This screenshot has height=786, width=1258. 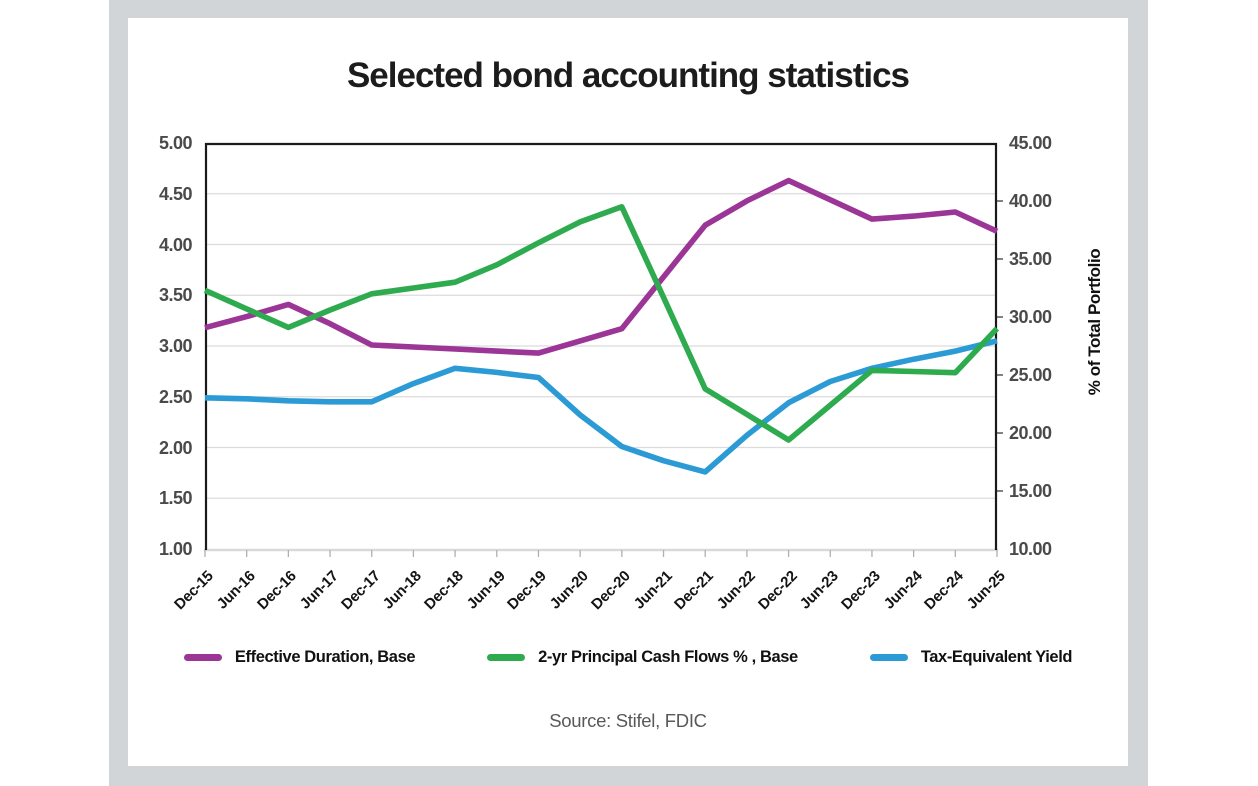 What do you see at coordinates (1030, 317) in the screenshot?
I see `y-axis-right-label: 30.00` at bounding box center [1030, 317].